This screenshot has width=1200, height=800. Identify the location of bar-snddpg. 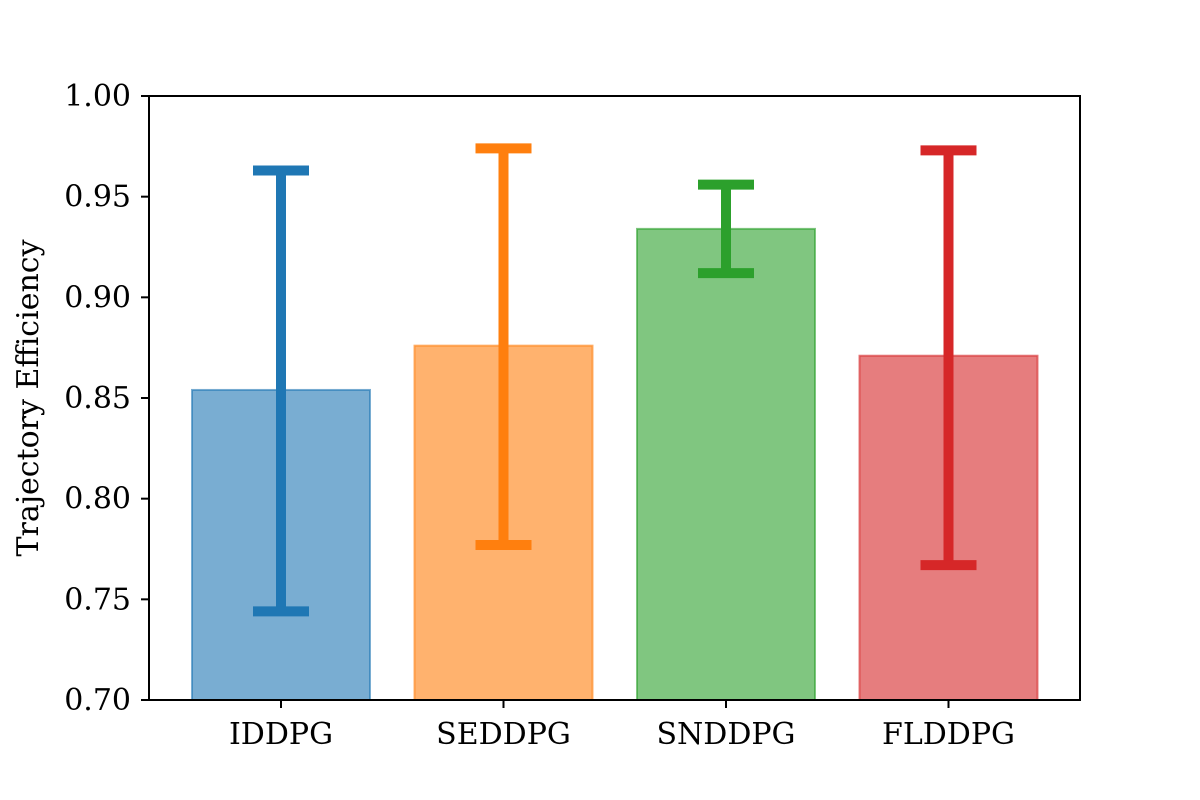
(726, 464).